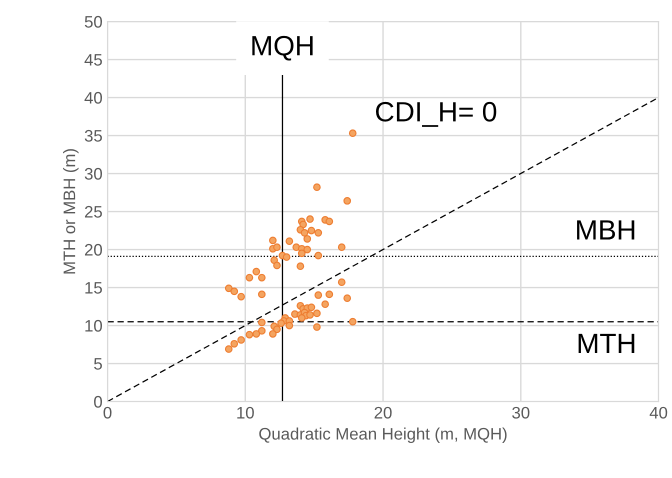  I want to click on ref-line-label: MQH, so click(282, 48).